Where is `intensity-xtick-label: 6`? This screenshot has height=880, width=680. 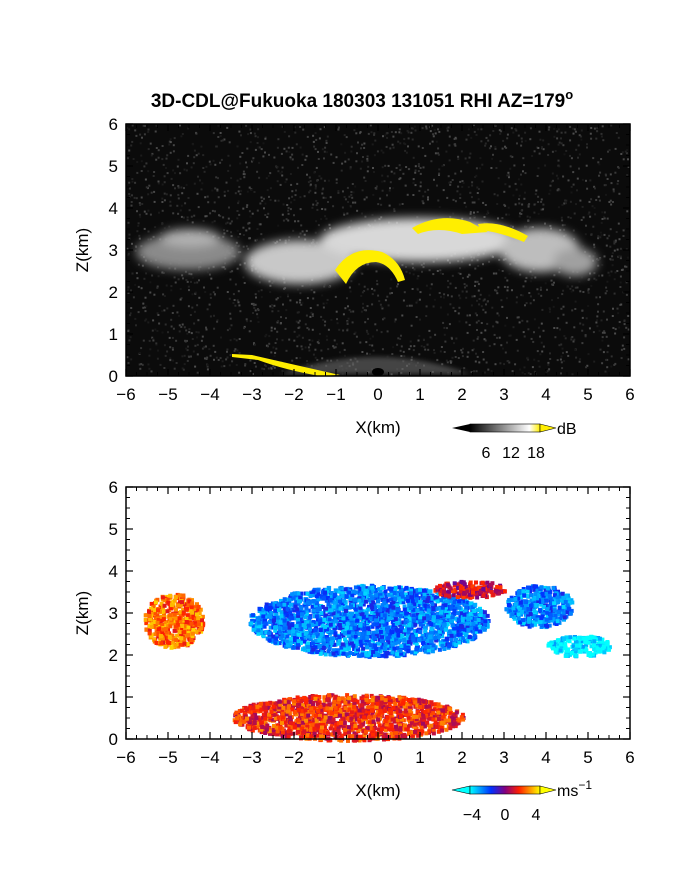 intensity-xtick-label: 6 is located at coordinates (629, 394).